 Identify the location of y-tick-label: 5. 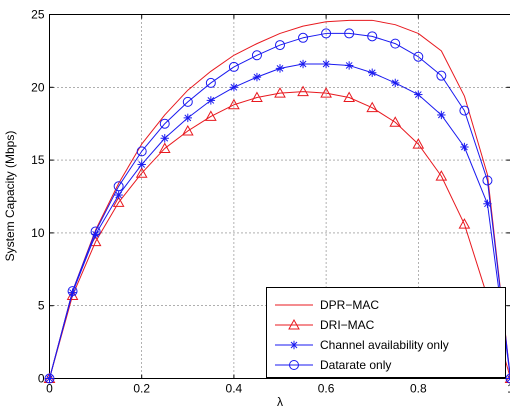
(41, 306).